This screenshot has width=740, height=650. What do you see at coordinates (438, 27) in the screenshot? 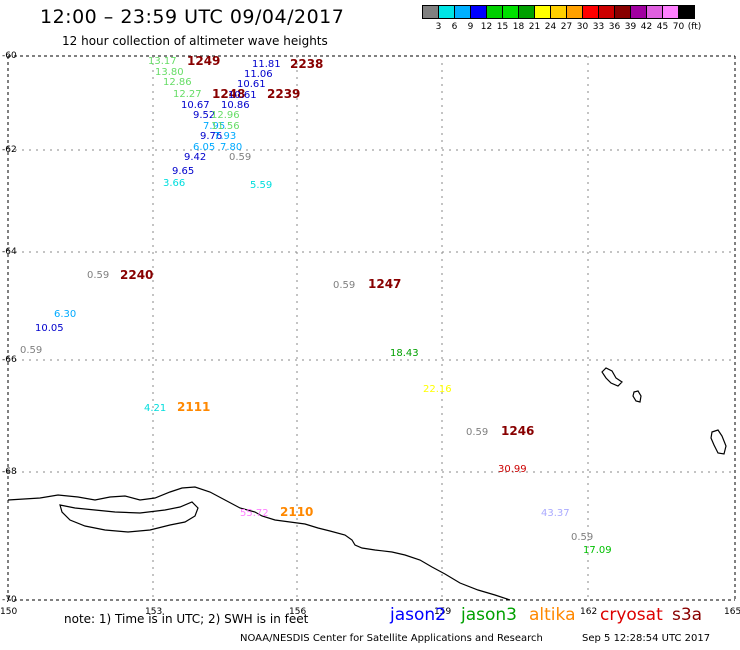
I see `scale-label: 3` at bounding box center [438, 27].